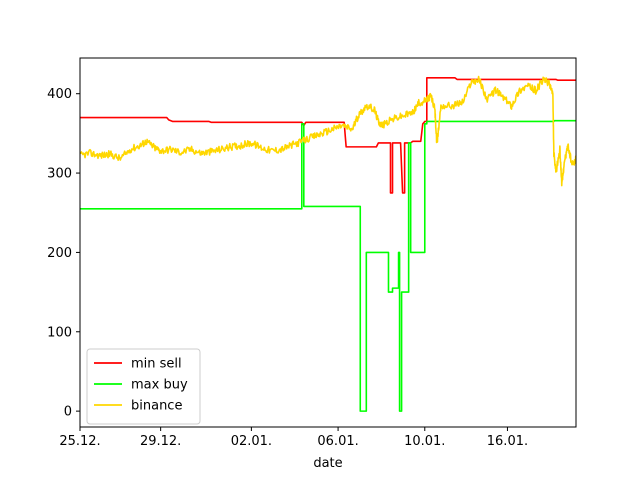 Image resolution: width=640 pixels, height=480 pixels. What do you see at coordinates (59, 332) in the screenshot?
I see `y-tick-label: 100` at bounding box center [59, 332].